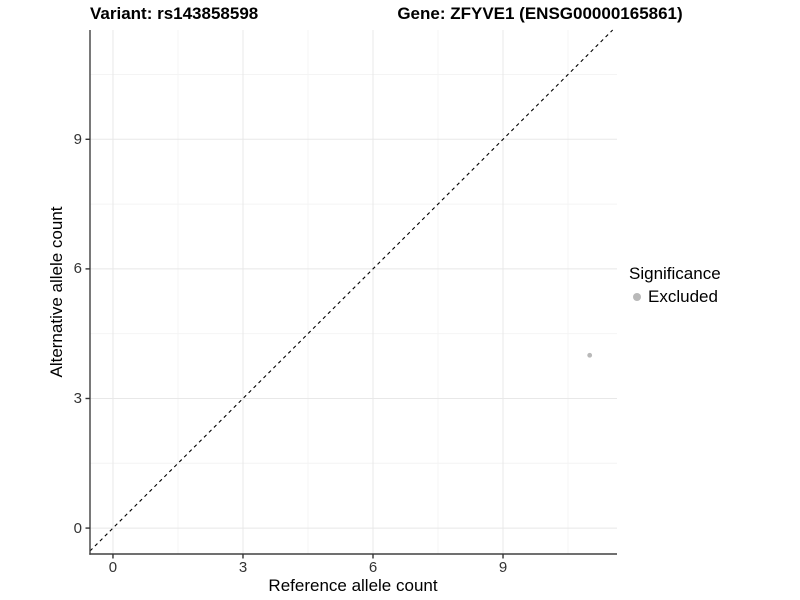 Image resolution: width=800 pixels, height=600 pixels. I want to click on y-tick-label: 3, so click(77, 398).